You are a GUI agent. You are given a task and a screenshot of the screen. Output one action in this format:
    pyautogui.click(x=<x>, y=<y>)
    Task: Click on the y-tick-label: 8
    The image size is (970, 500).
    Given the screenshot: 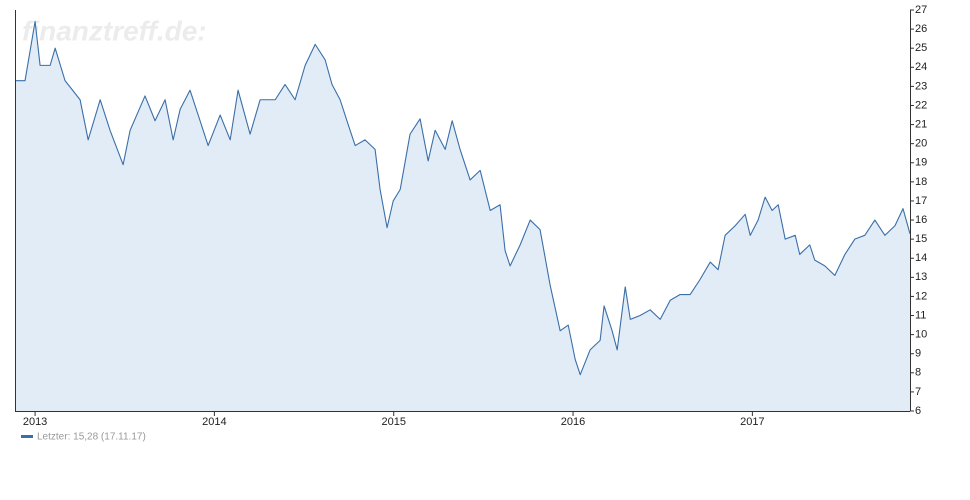 What is the action you would take?
    pyautogui.click(x=918, y=373)
    